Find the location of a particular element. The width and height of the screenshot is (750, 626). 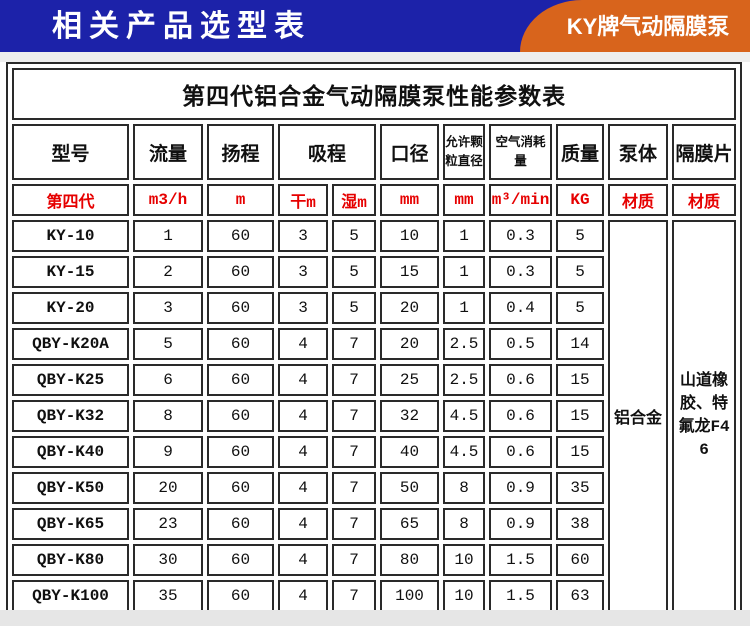

cell-model: QBY-K20A is located at coordinates (70, 344).